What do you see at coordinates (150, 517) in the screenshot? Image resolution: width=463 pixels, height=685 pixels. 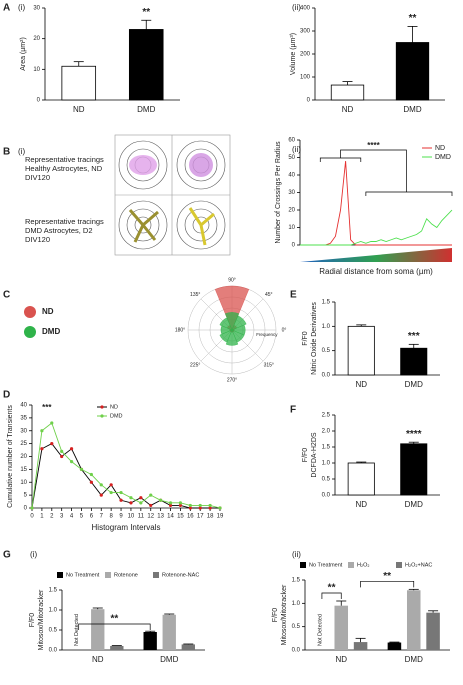 I see `x-tick-label: 12` at bounding box center [150, 517].